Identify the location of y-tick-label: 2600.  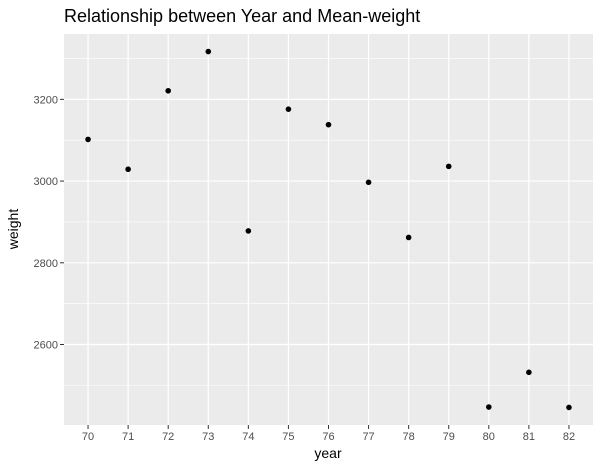
(46, 346).